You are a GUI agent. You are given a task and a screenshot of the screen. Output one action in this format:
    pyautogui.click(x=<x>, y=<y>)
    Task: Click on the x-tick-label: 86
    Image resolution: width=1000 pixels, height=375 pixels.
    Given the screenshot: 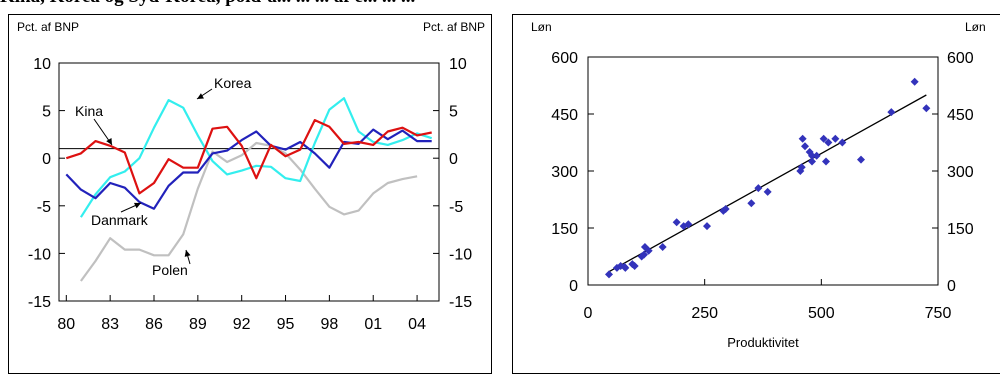 What is the action you would take?
    pyautogui.click(x=154, y=324)
    